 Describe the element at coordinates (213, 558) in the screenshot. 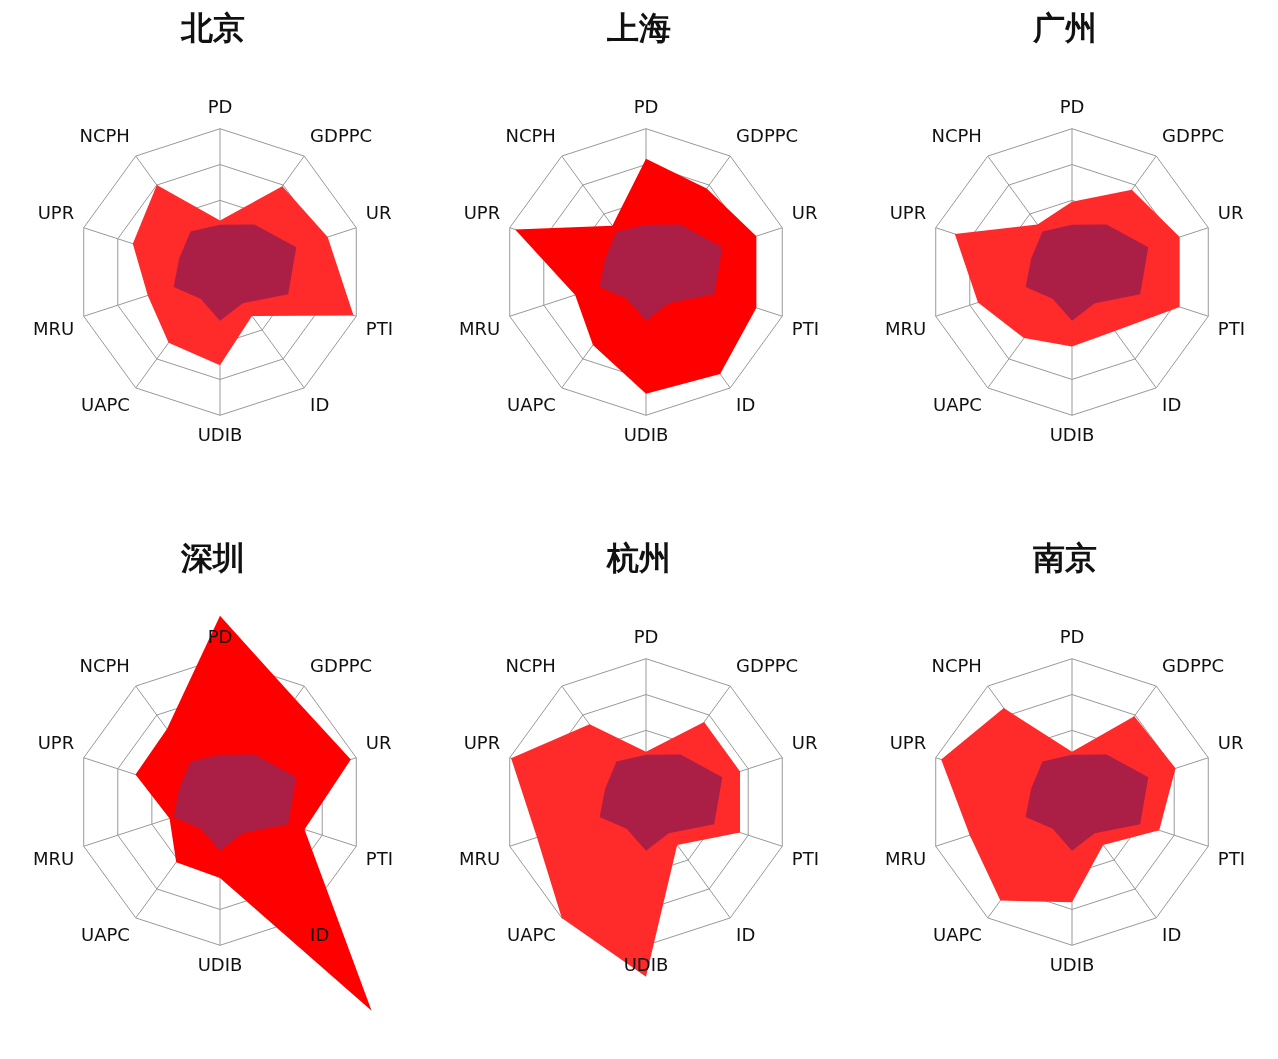

I see `chart-title: 深圳` at that location.